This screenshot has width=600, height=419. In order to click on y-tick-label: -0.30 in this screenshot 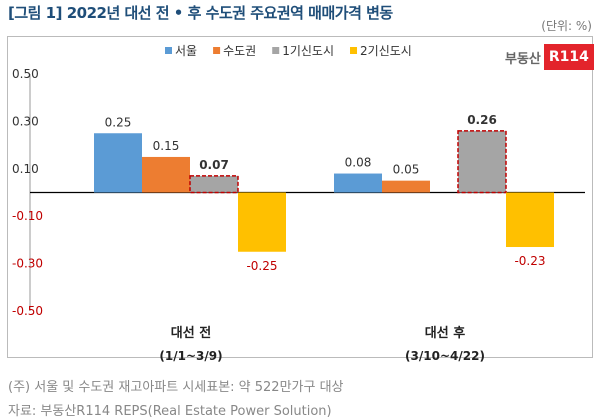, I will do `click(27, 264)`.